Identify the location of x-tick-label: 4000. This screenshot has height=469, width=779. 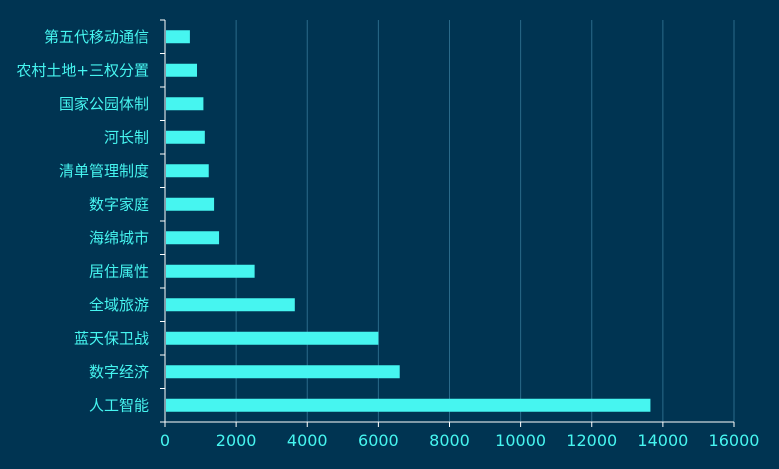
(307, 440).